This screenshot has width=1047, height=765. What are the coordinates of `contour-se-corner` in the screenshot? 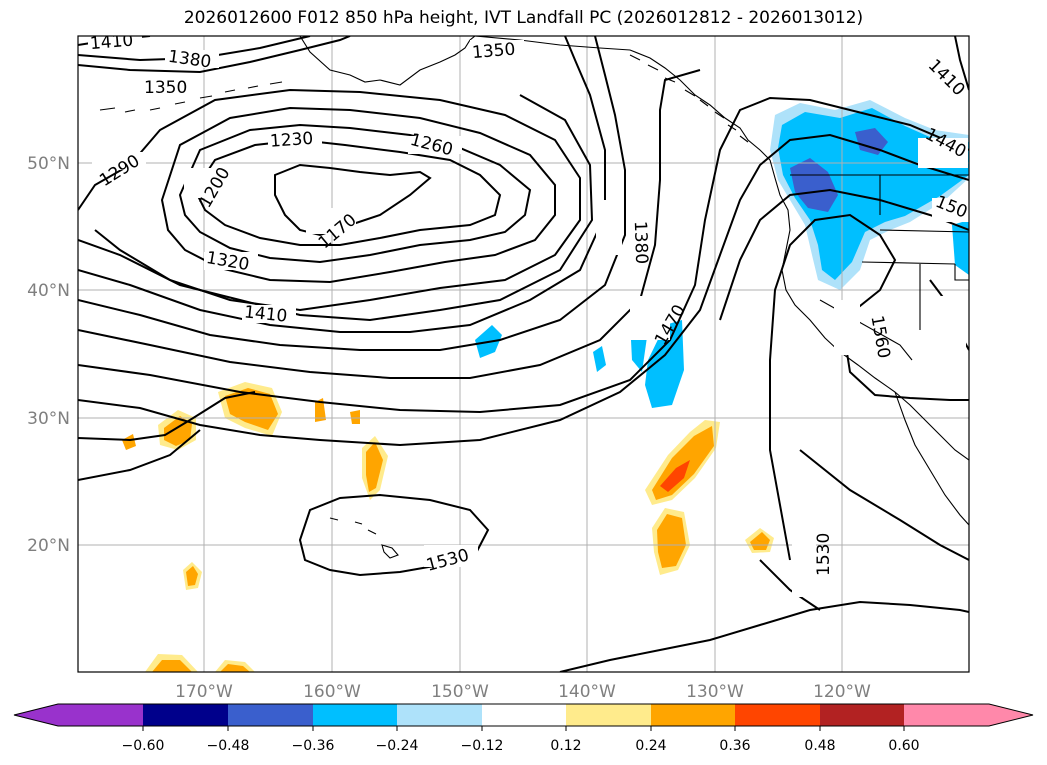 It's located at (884, 505).